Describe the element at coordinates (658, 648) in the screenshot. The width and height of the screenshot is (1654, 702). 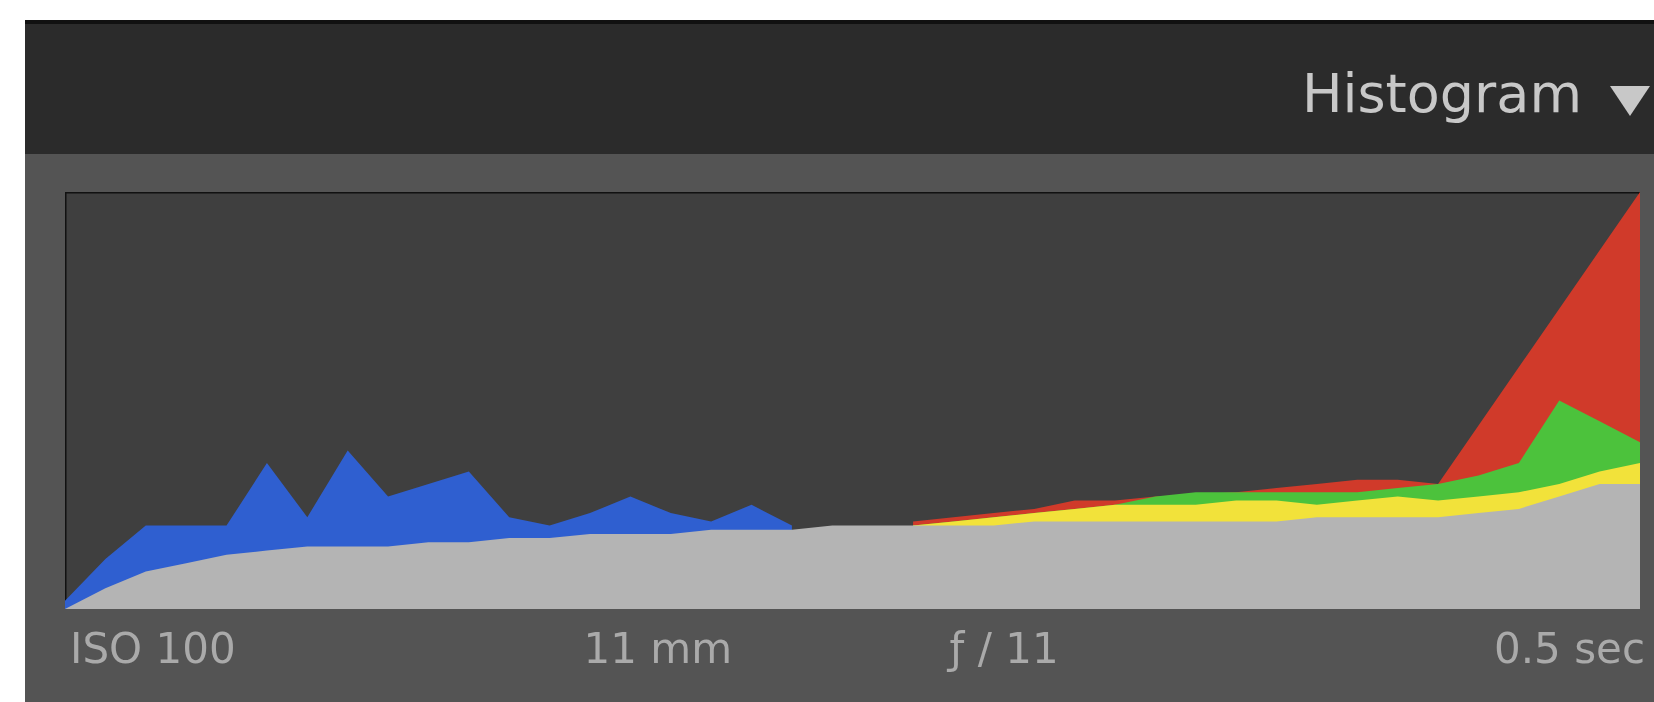
I see `text: 11 mm` at that location.